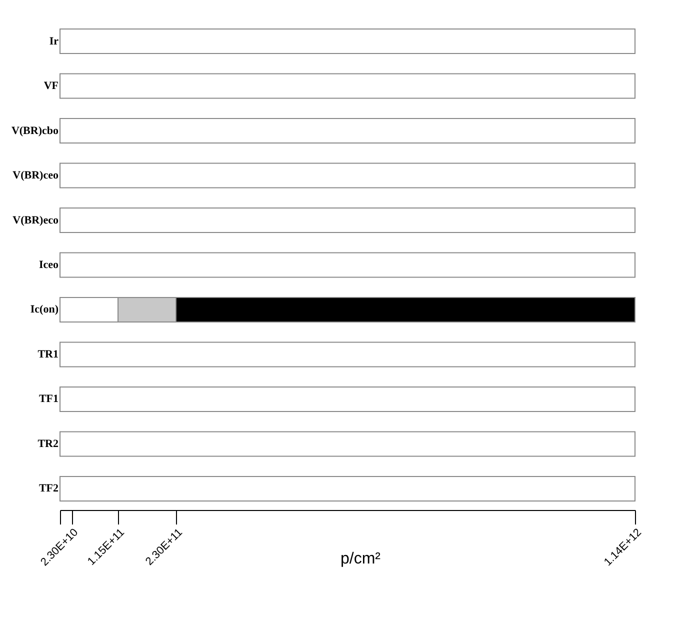  I want to click on y-tick-label: V(BR)ceo, so click(35, 176).